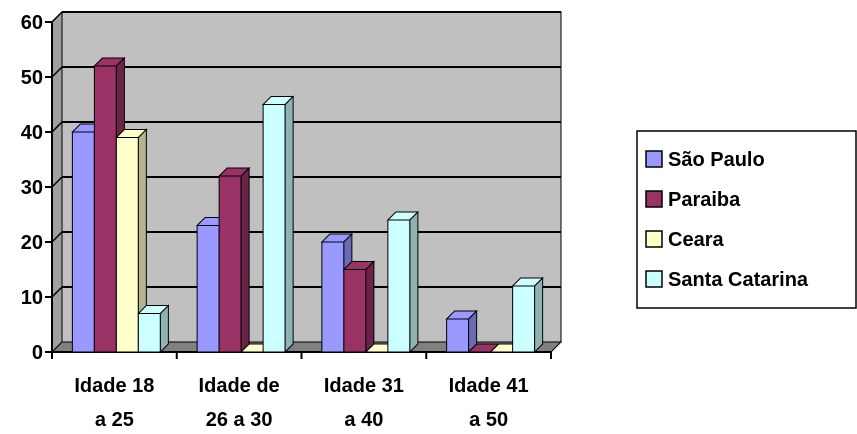 The width and height of the screenshot is (857, 434). I want to click on y-tick-label: 0, so click(37, 353).